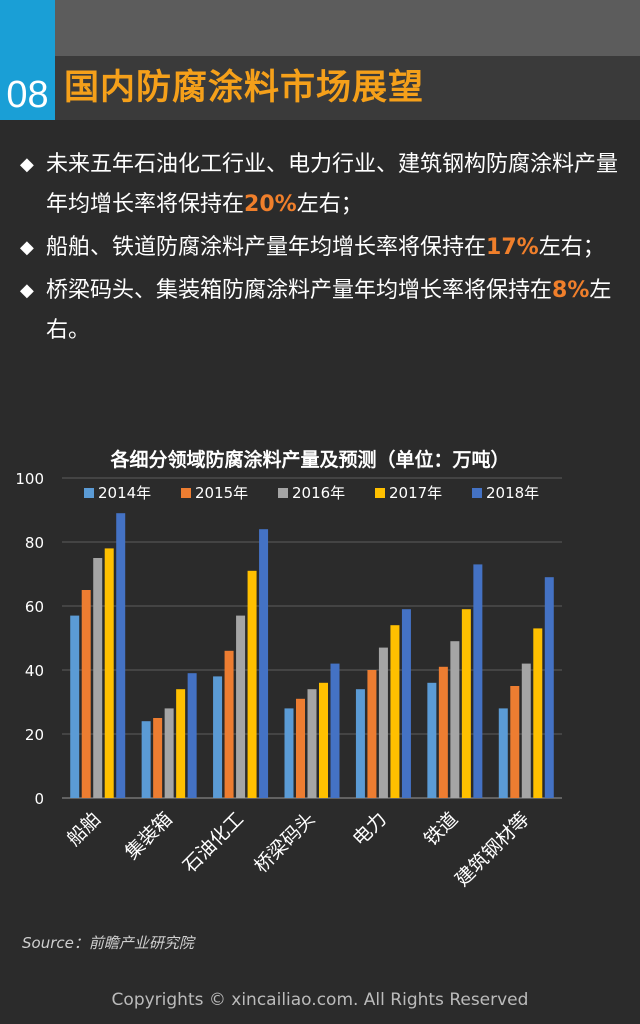 This screenshot has height=1024, width=640. I want to click on x-tick-label: 集装箱, so click(149, 836).